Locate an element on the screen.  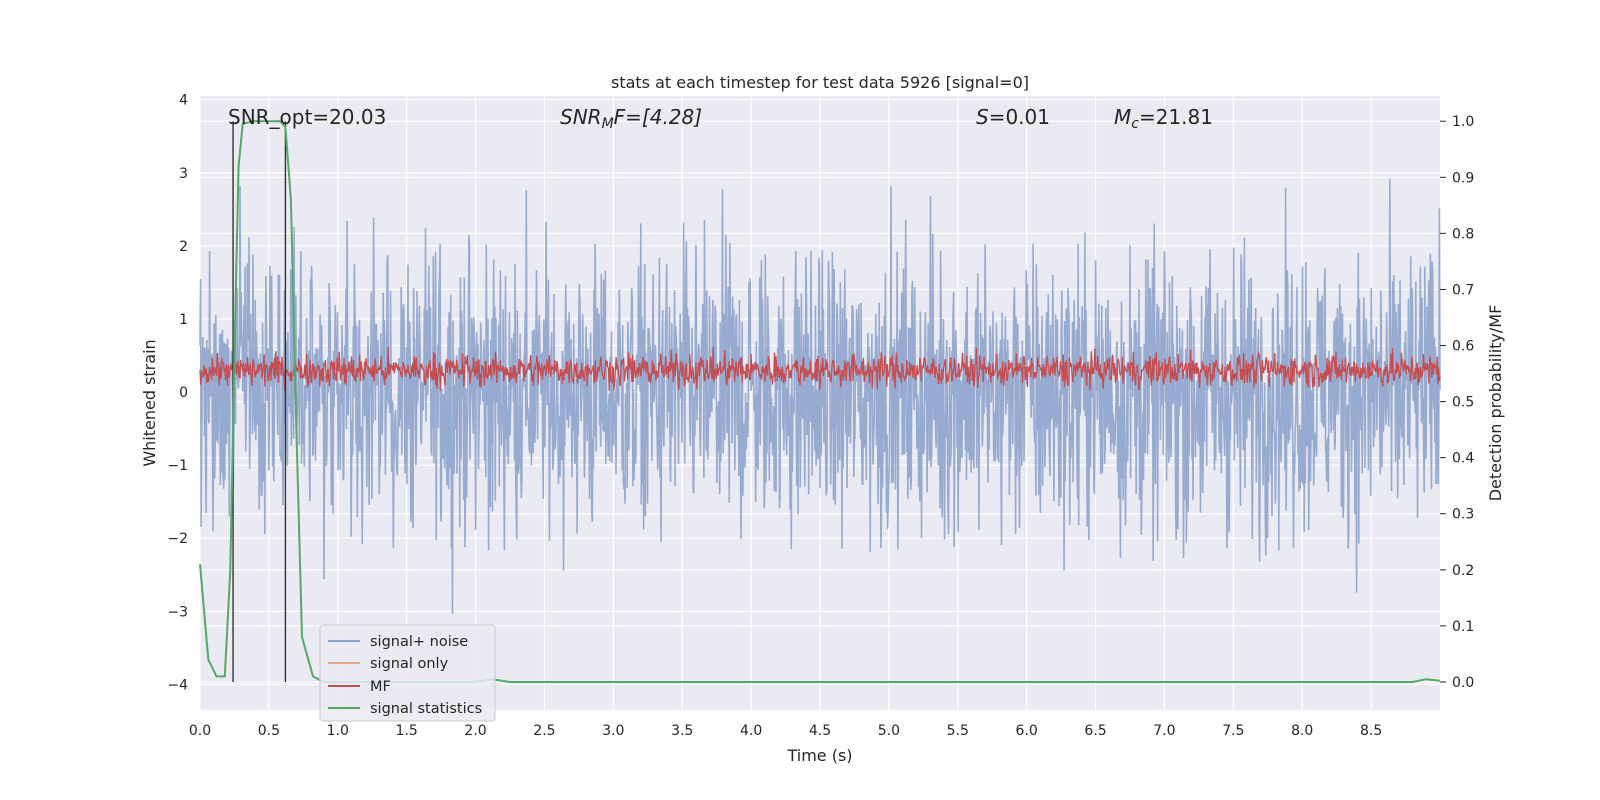
y-right-tick-label: 0.6 is located at coordinates (1463, 347).